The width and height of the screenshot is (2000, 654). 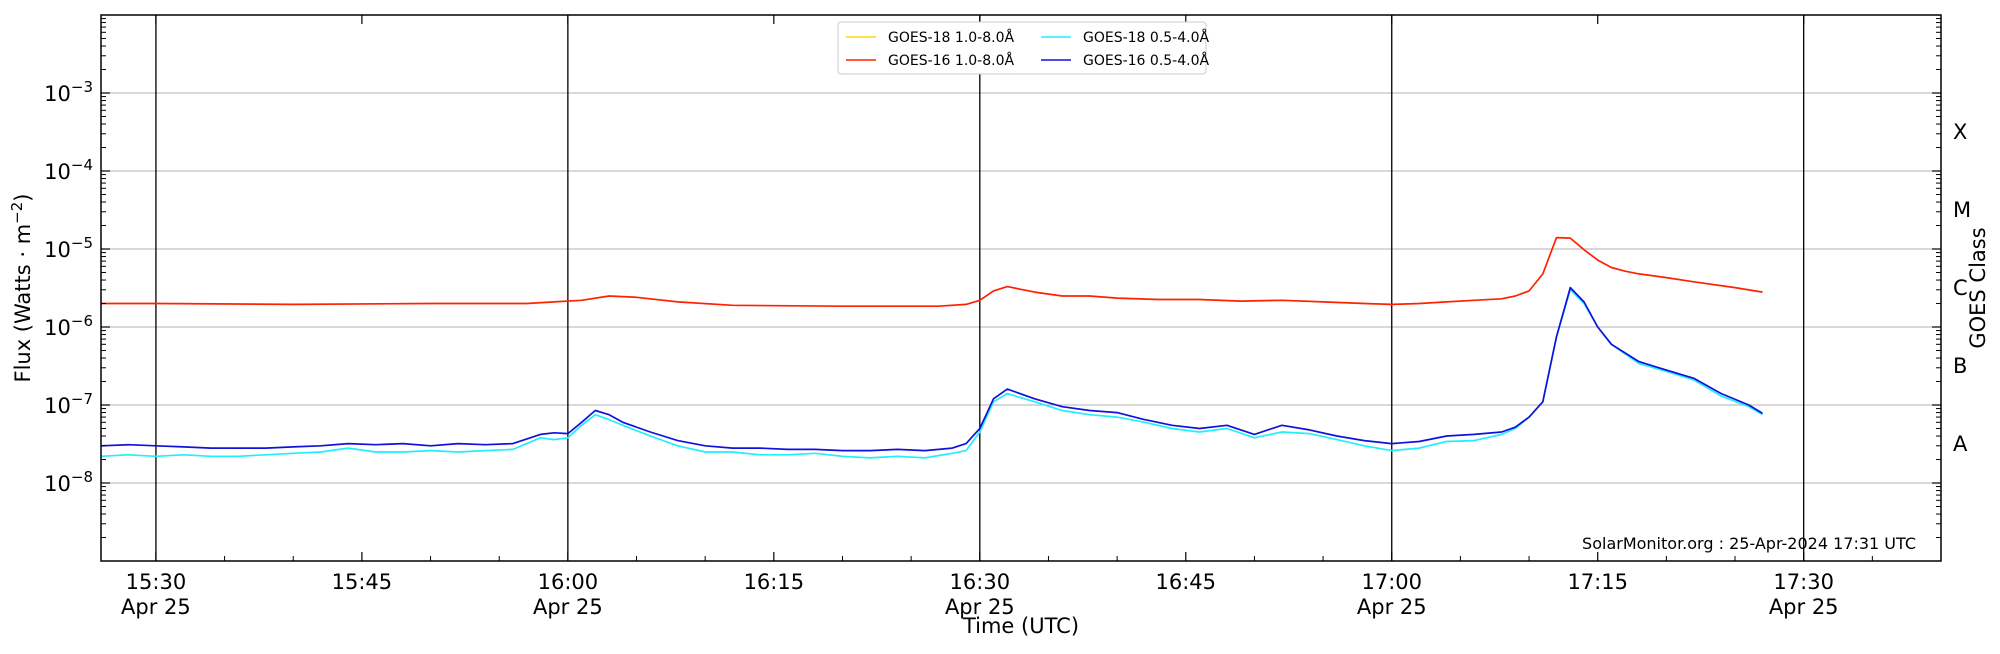 I want to click on legend-label: GOES-16 0.5-4.0Å, so click(x=1146, y=60).